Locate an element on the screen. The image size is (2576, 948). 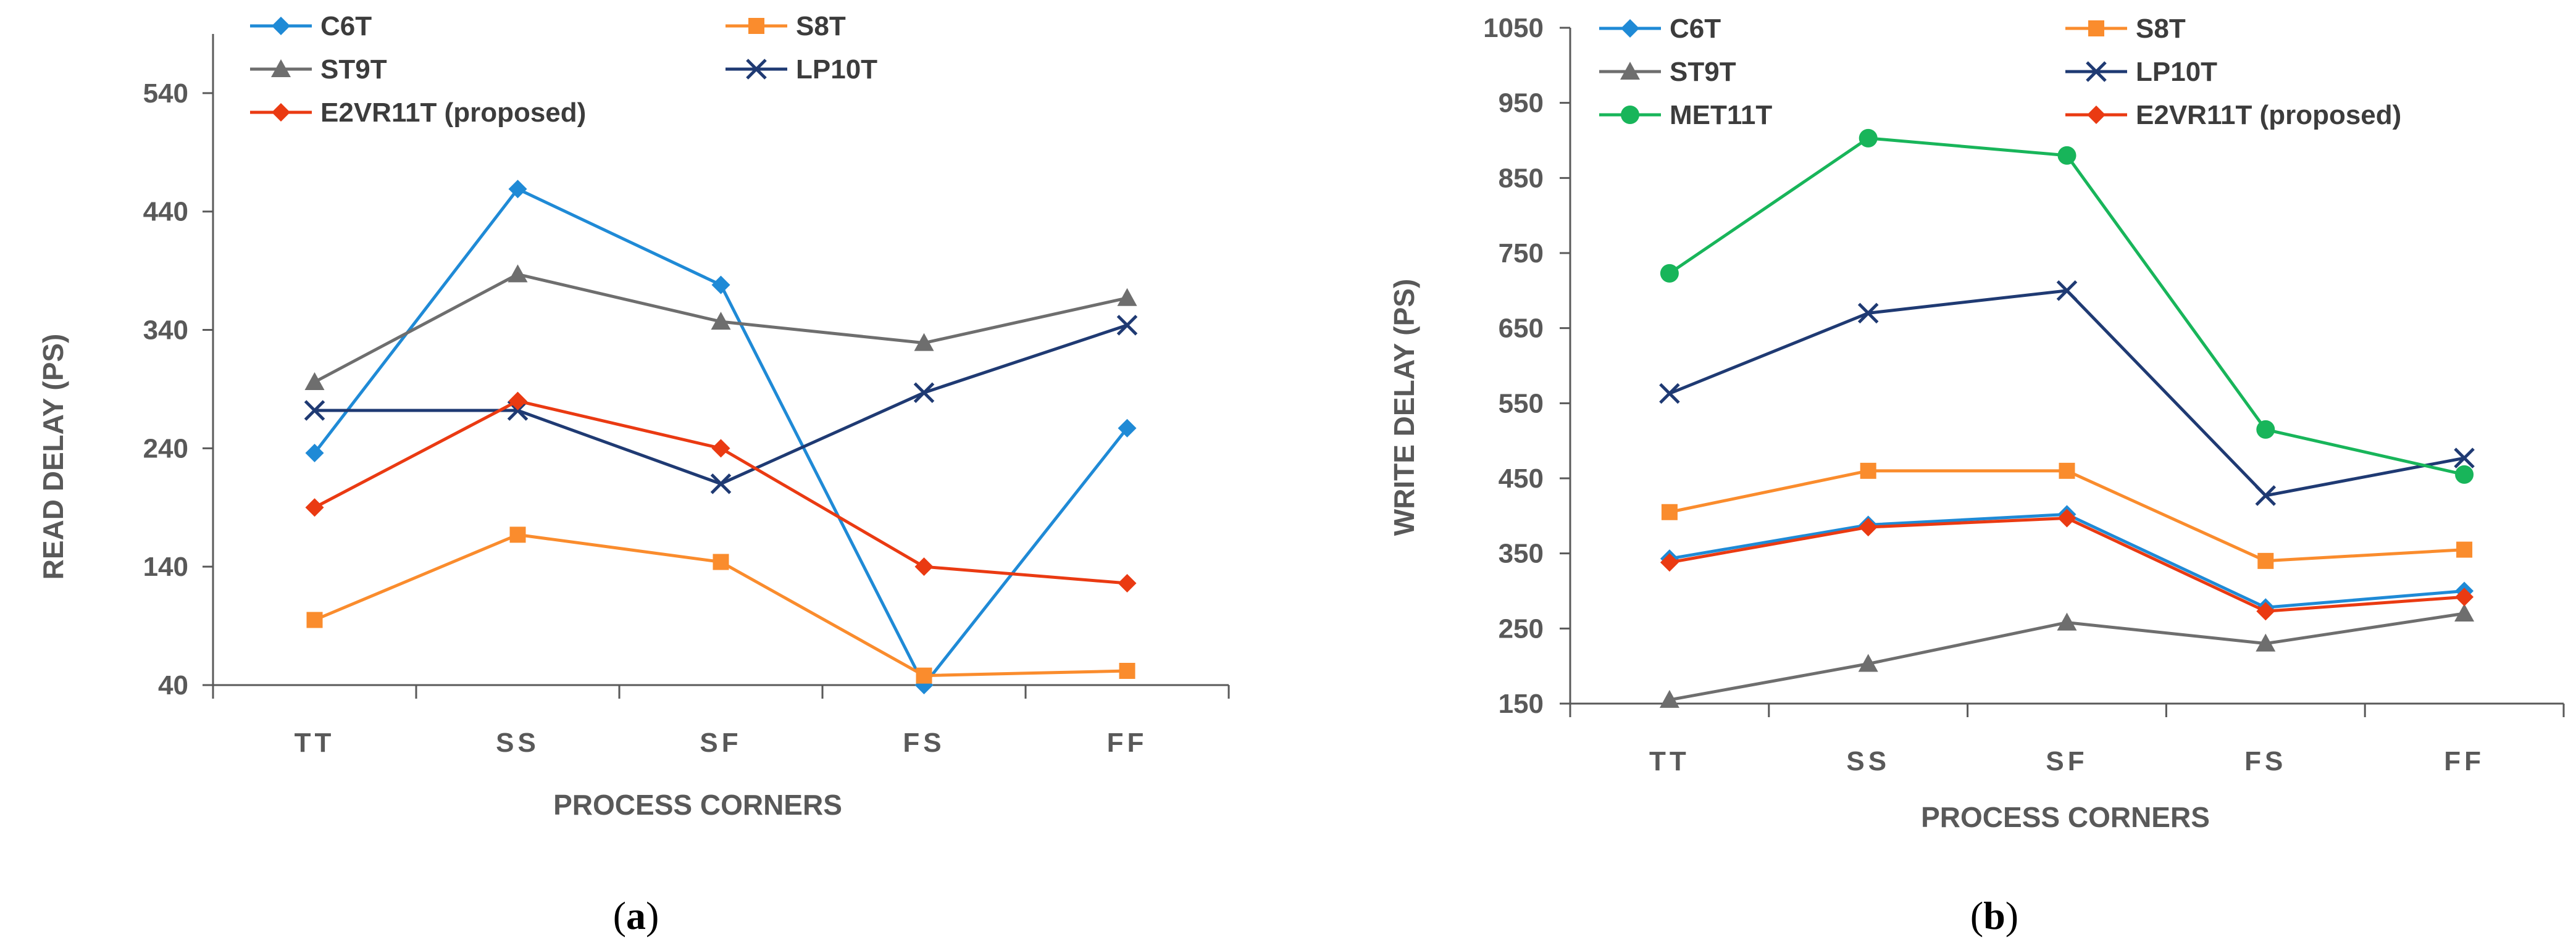
read-delay-x-tick-label: FF is located at coordinates (1127, 743).